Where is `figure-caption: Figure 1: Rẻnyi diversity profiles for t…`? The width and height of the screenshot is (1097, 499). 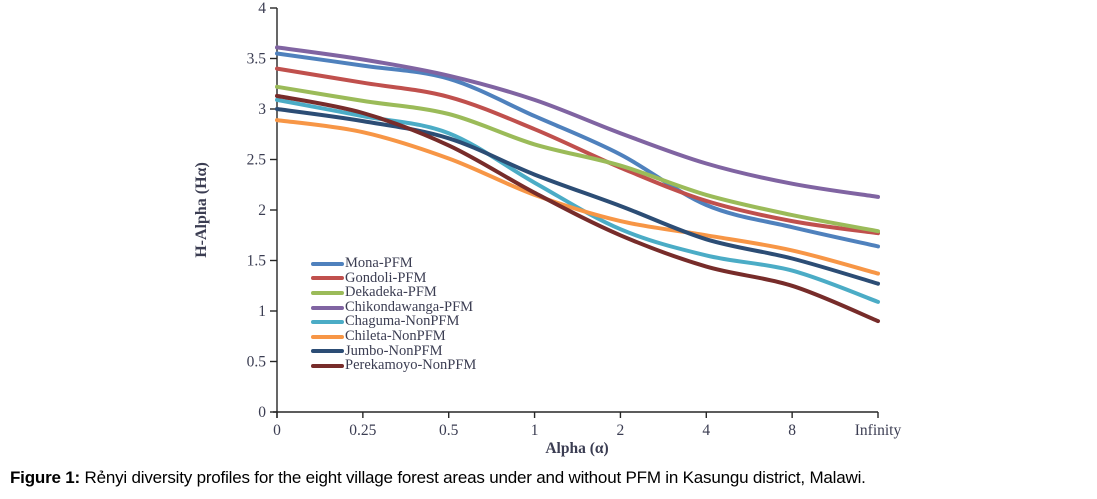 figure-caption: Figure 1: Rẻnyi diversity profiles for t… is located at coordinates (552, 478).